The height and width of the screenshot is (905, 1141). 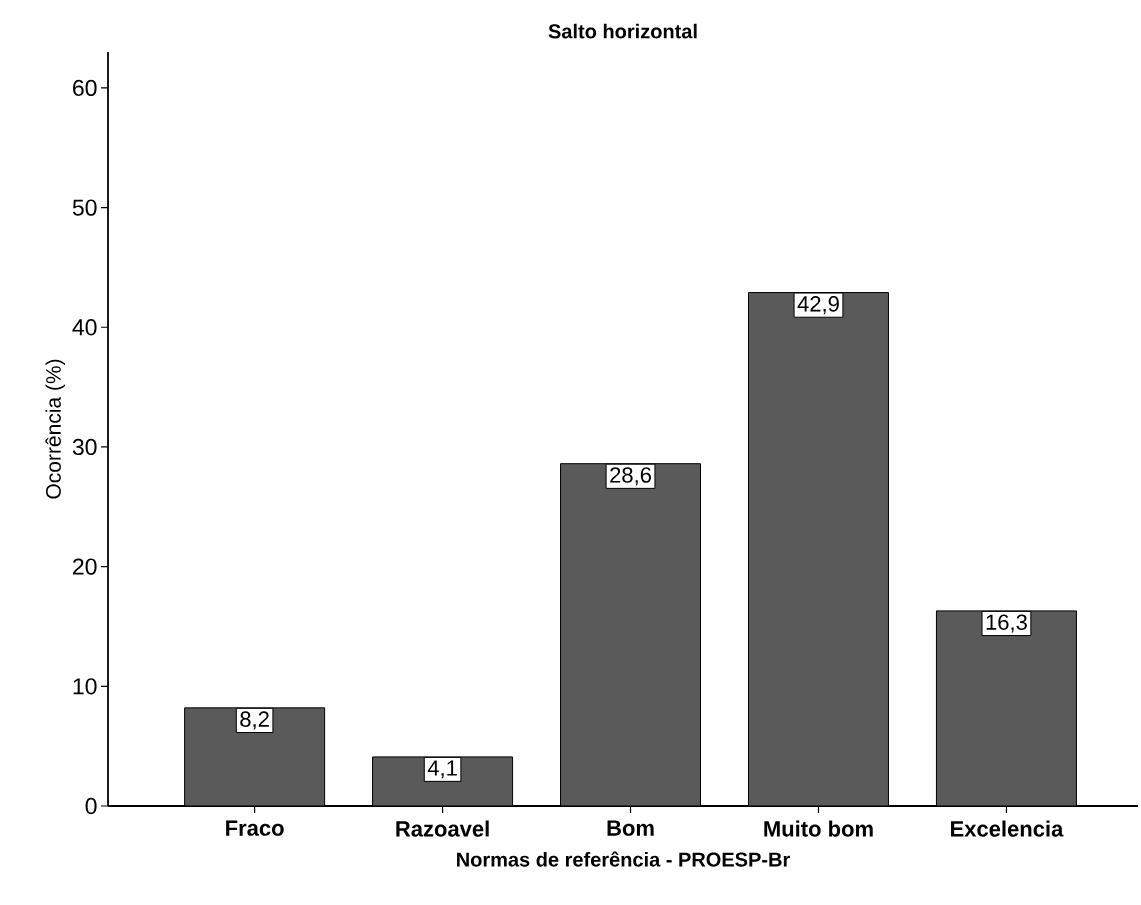 I want to click on x-tick-label: Fraco, so click(x=255, y=828).